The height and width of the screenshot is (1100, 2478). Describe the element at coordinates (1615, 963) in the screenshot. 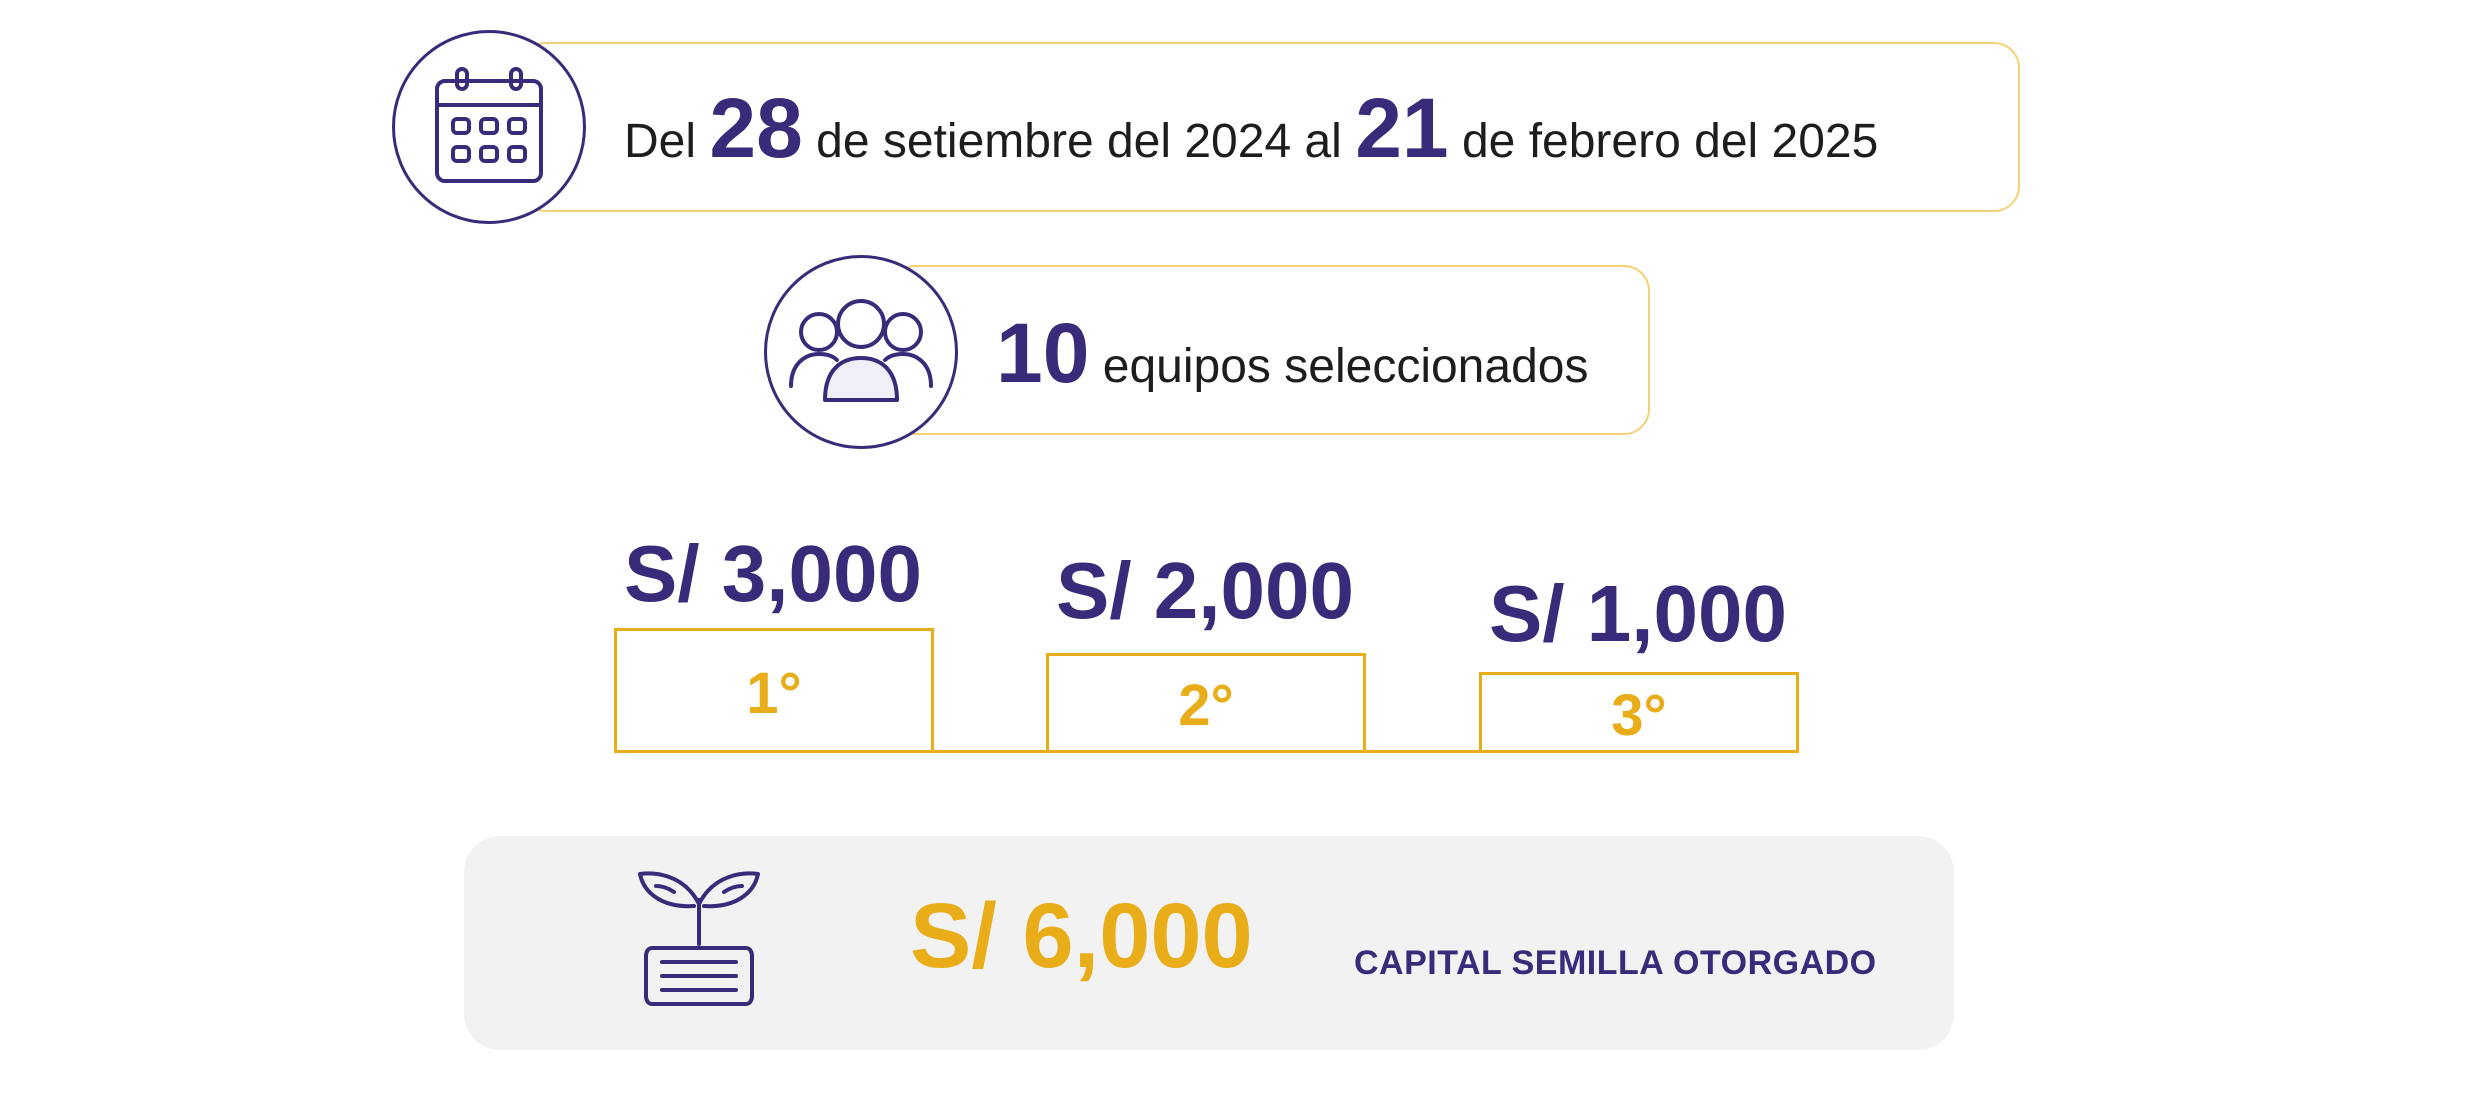

I see `capital-label: CAPITAL SEMILLA OTORGADO` at that location.